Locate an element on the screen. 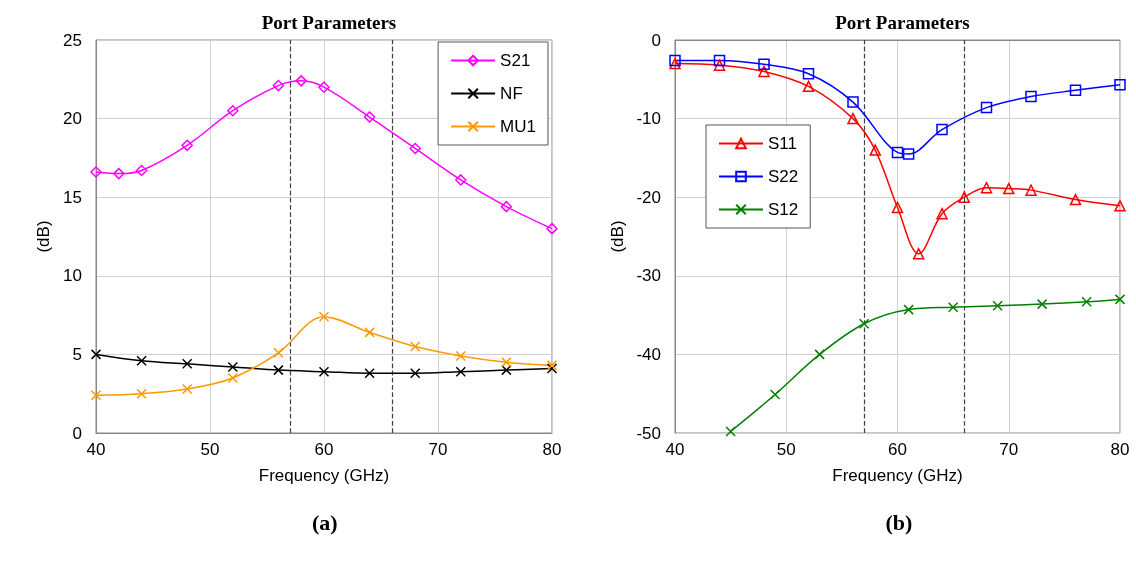 This screenshot has width=1136, height=561. y-tick-label: 20 is located at coordinates (72, 119).